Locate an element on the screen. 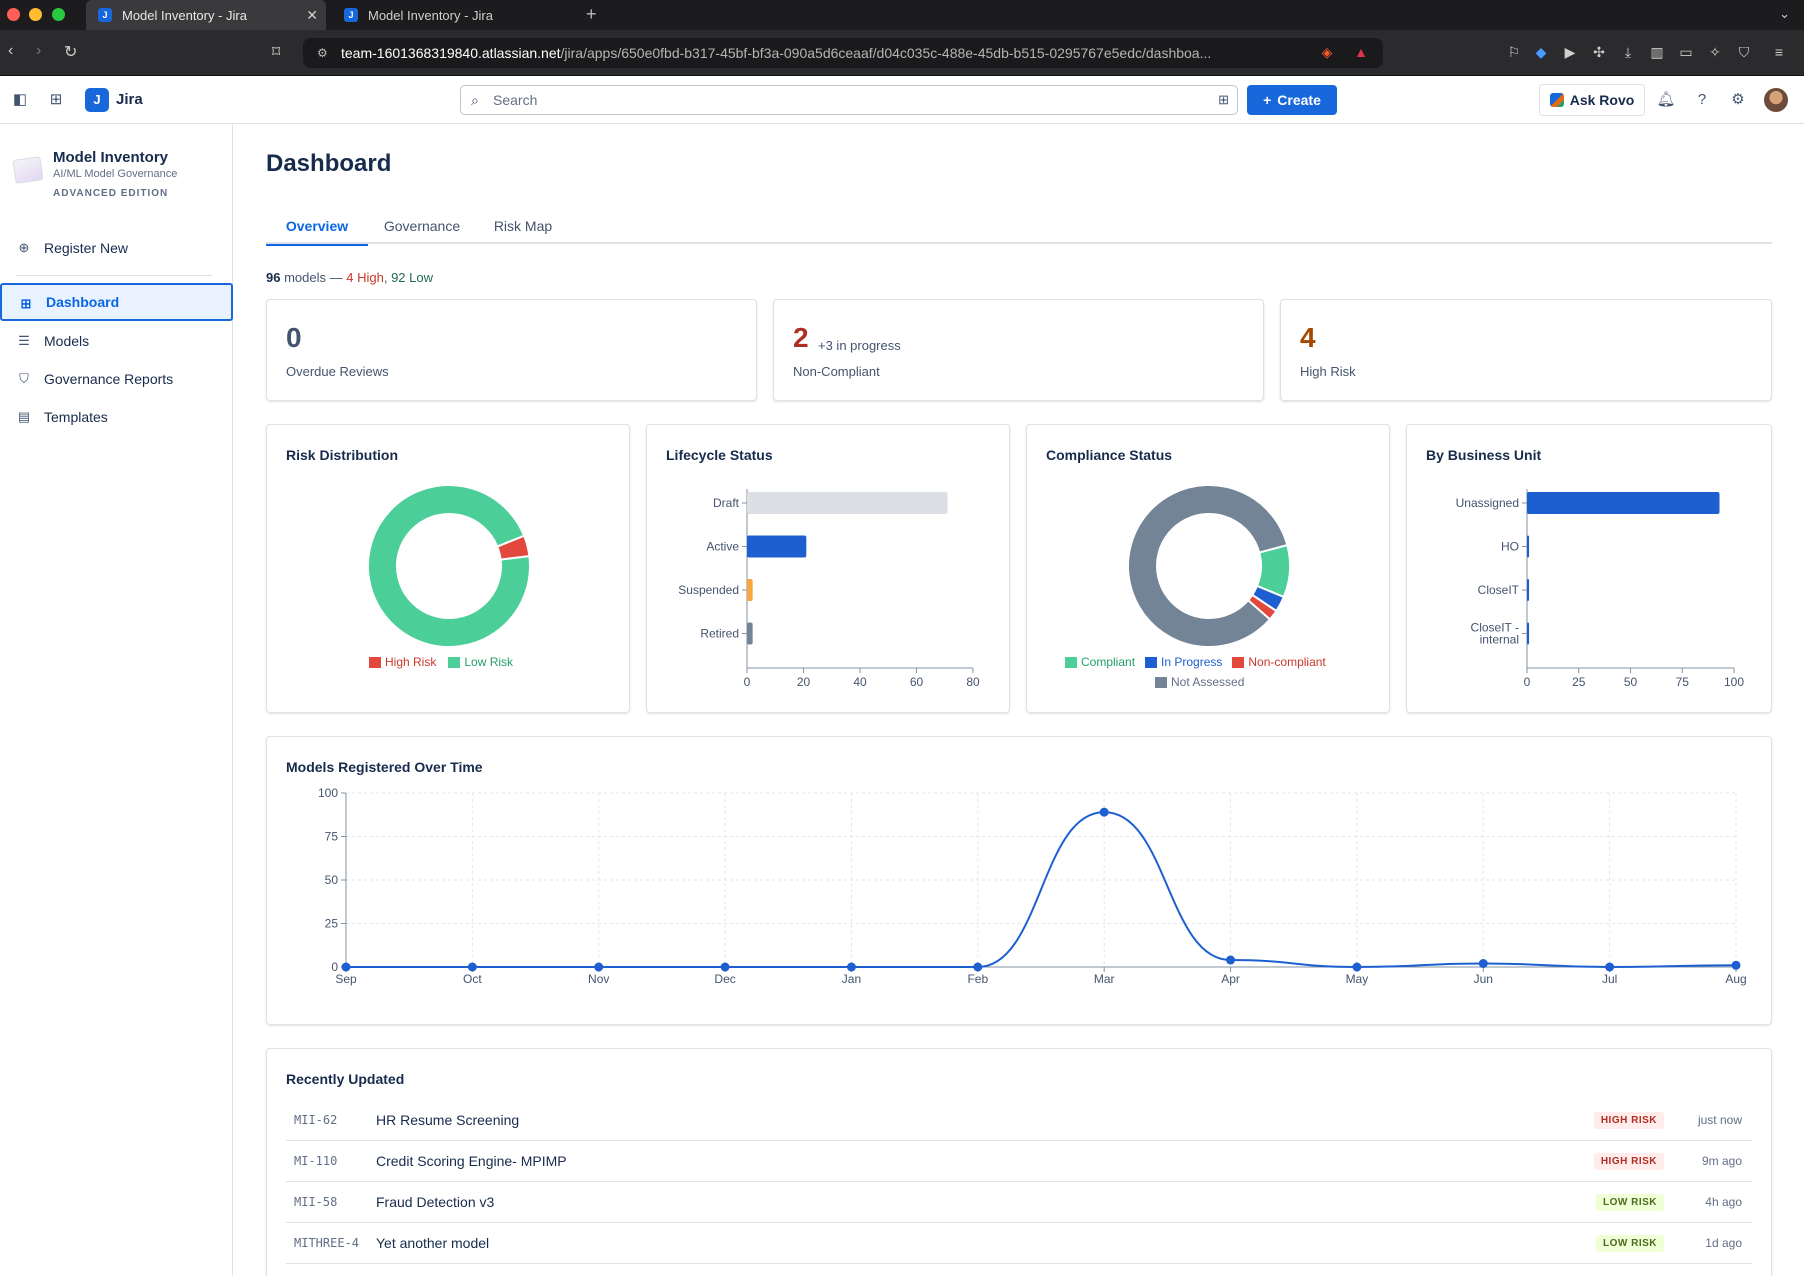 The height and width of the screenshot is (1276, 1804). browser-tab: J Model Inventory - Jira is located at coordinates (452, 15).